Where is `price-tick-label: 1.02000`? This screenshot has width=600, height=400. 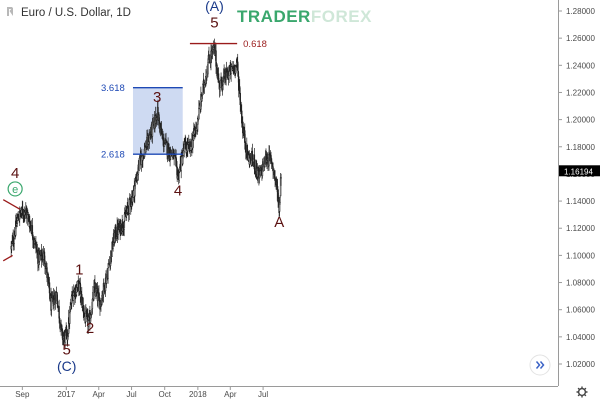 price-tick-label: 1.02000 is located at coordinates (580, 364).